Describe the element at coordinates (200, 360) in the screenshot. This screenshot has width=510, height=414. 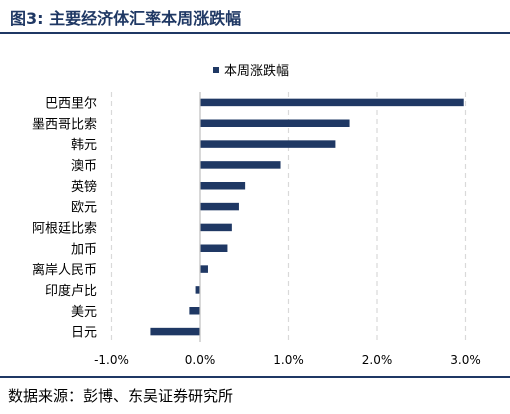
I see `x-tick-label-1: 0.0%` at that location.